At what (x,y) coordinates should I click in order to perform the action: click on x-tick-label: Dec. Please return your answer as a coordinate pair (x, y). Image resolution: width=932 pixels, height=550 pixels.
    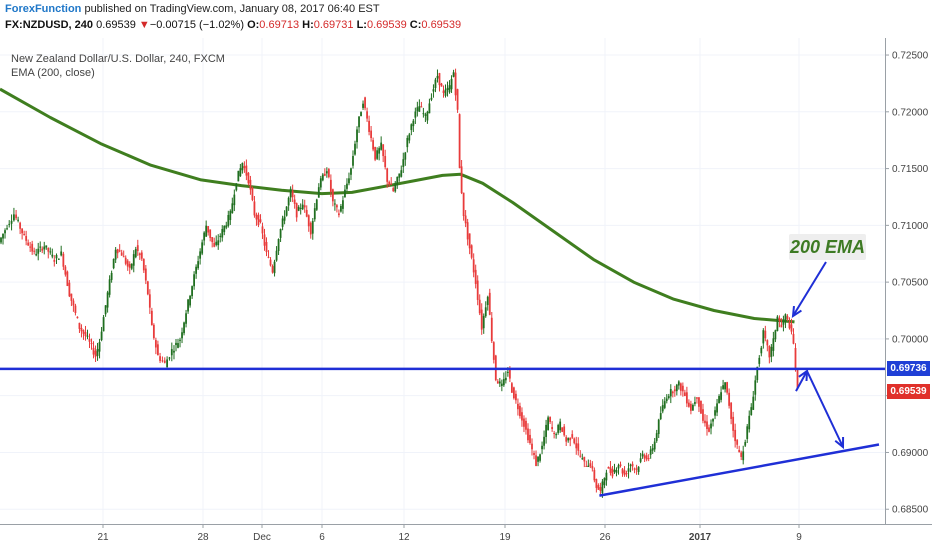
    Looking at the image, I should click on (262, 537).